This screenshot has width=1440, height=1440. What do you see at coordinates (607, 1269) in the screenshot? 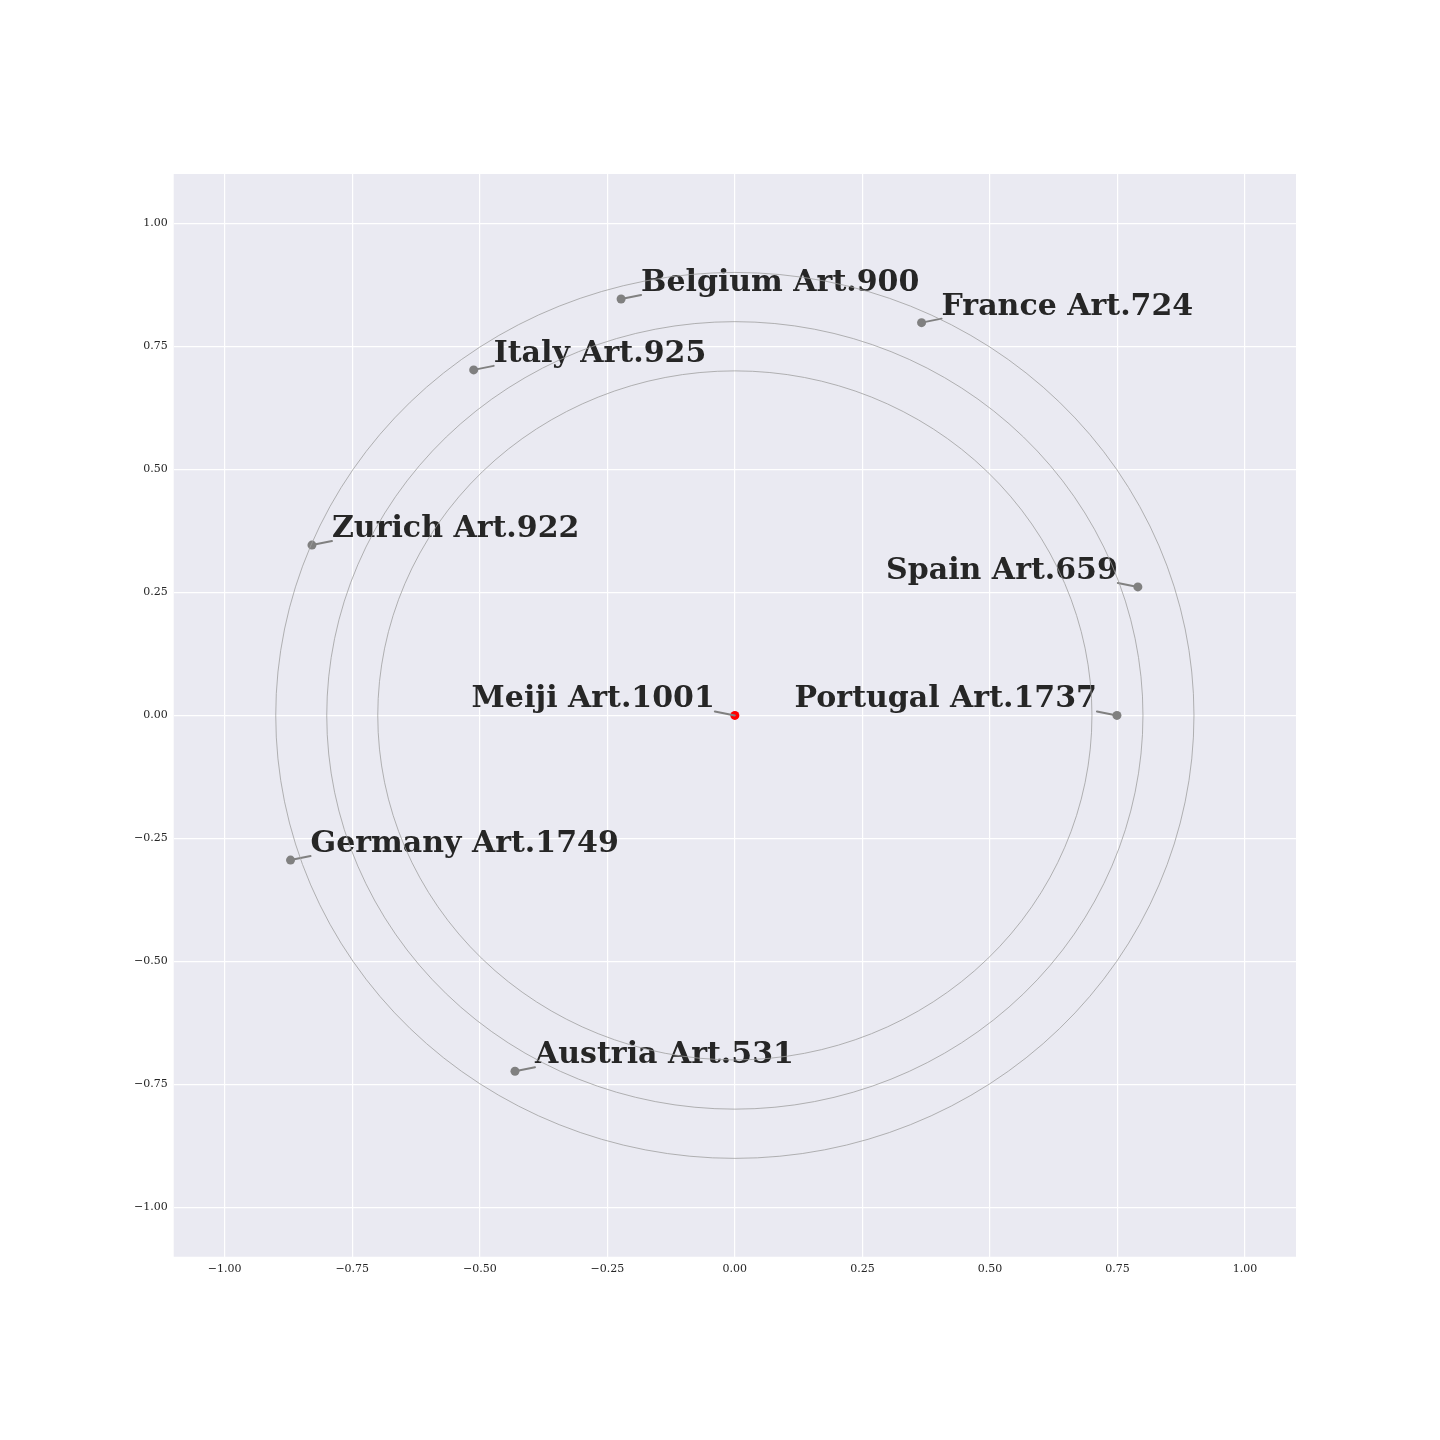
I see `x-tick-label: −0.25` at bounding box center [607, 1269].